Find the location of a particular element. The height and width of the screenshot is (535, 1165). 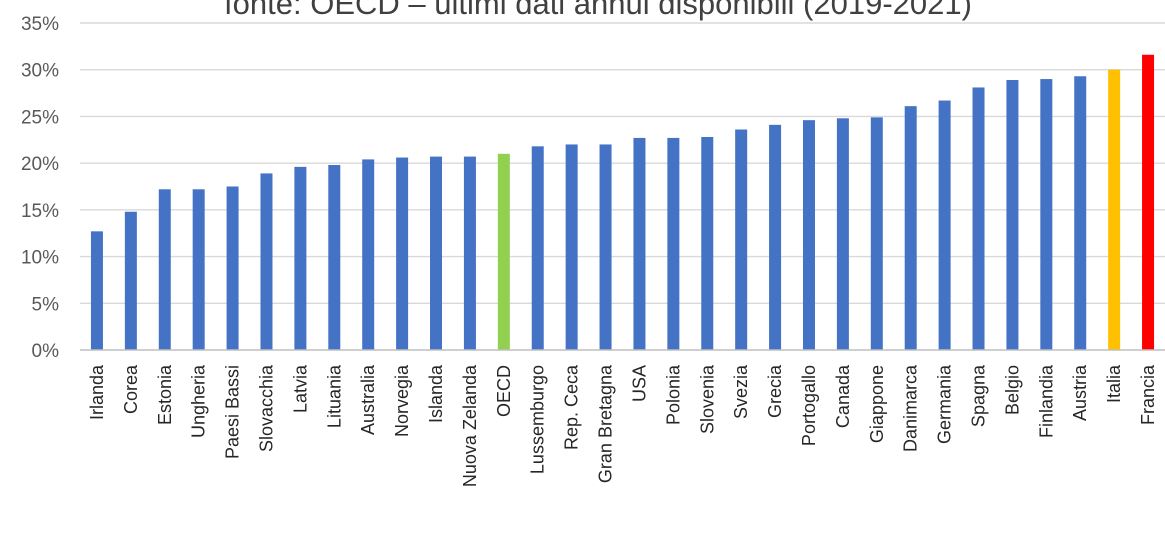

x-category-label: Ungheria is located at coordinates (199, 401).